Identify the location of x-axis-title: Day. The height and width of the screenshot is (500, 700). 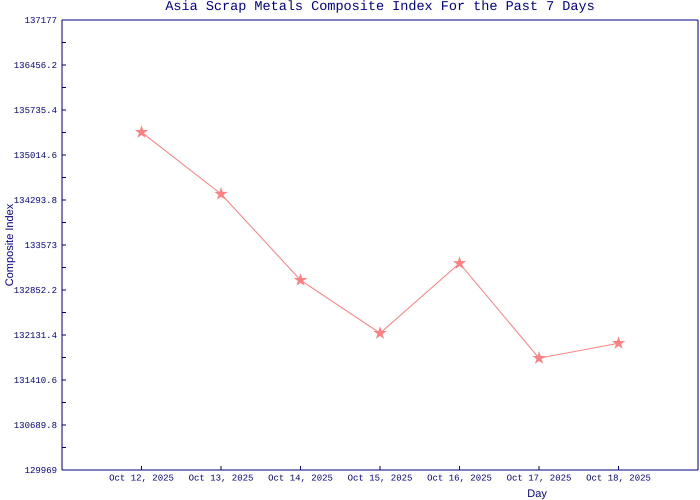
(537, 494).